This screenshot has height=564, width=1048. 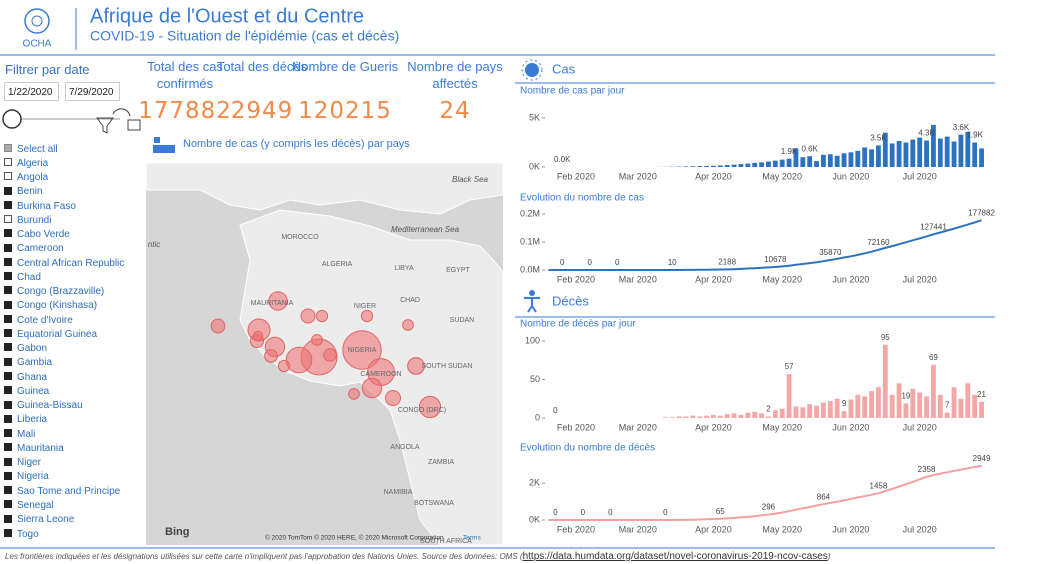 I want to click on country-row: Gambia, so click(x=28, y=362).